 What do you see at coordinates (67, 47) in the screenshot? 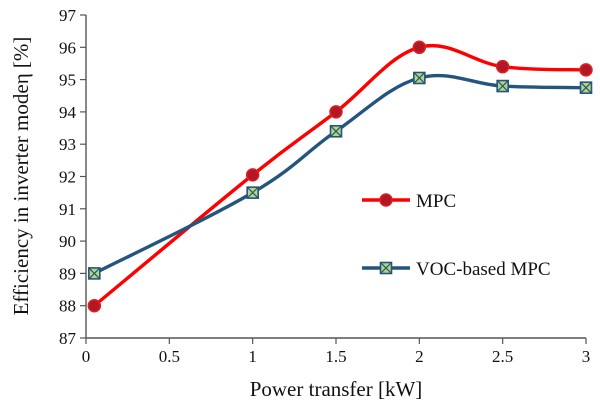
I see `y-tick-label: 96` at bounding box center [67, 47].